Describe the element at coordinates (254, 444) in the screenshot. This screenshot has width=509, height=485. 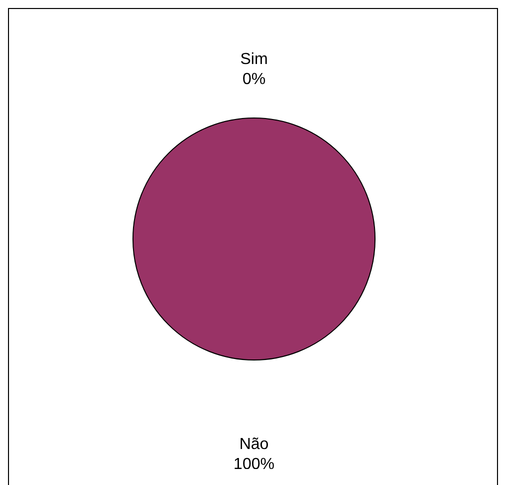
I see `slice-label: Não` at that location.